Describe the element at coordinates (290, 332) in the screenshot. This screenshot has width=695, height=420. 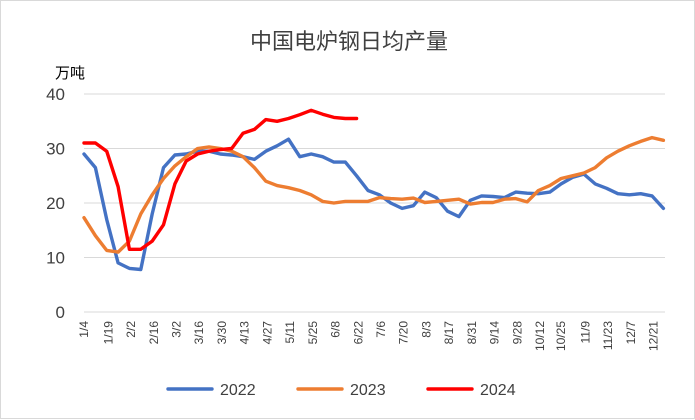
I see `x-tick-label: 5/11` at that location.